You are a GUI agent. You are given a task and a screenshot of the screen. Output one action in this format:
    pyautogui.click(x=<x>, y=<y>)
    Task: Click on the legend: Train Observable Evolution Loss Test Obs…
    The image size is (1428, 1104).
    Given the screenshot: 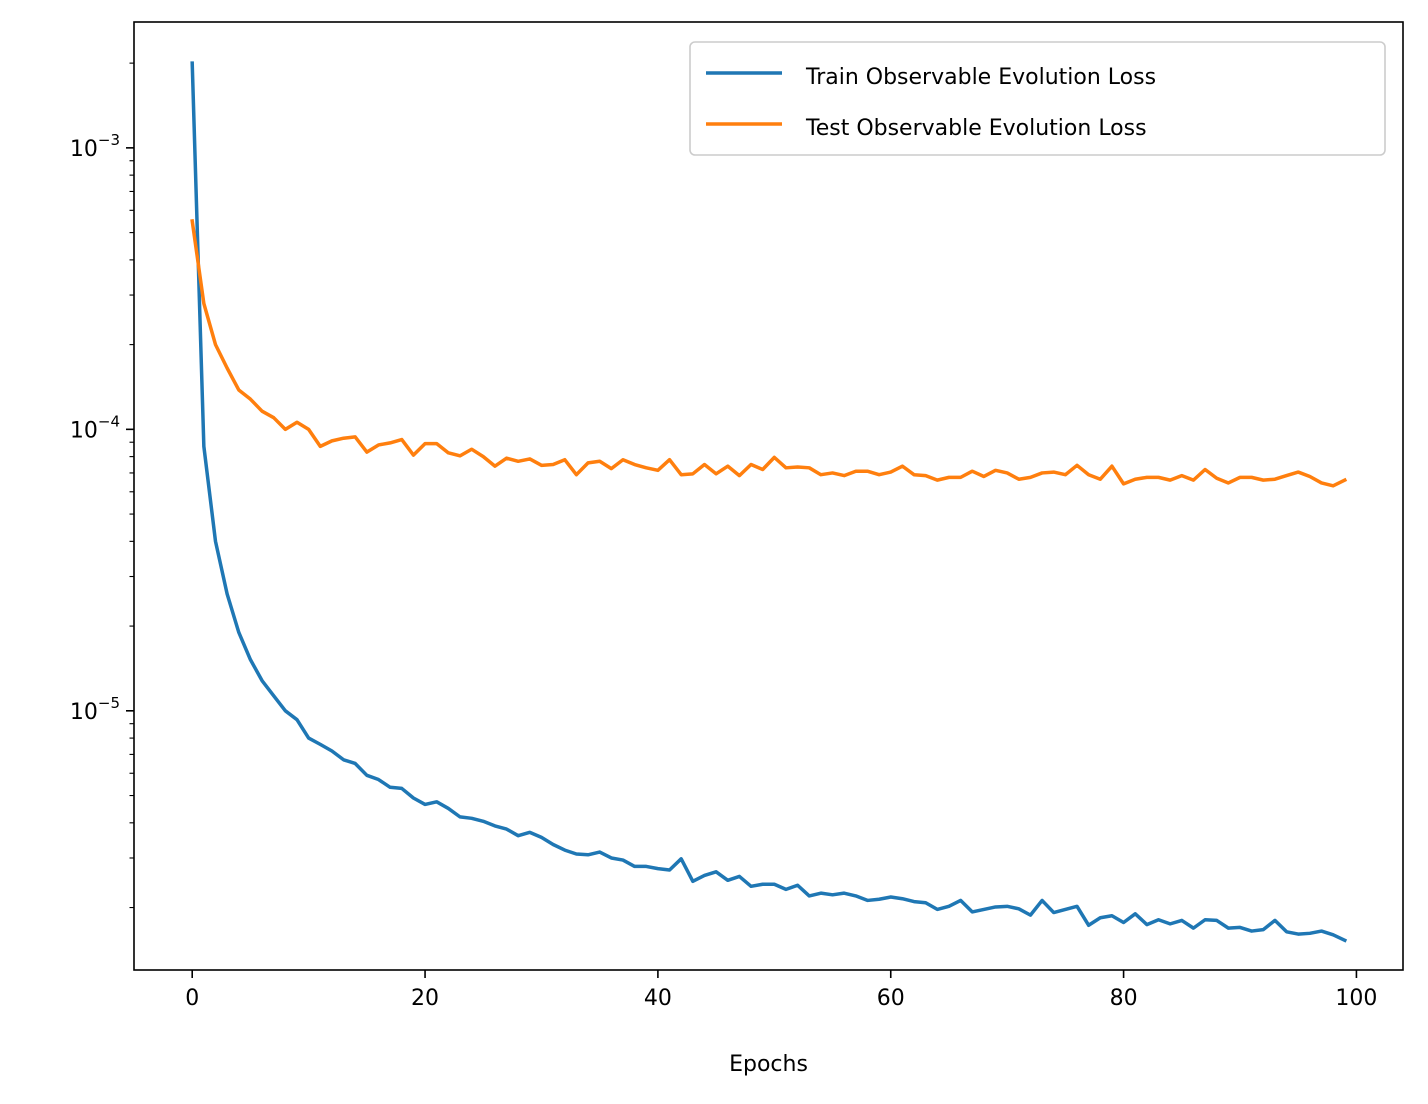 What is the action you would take?
    pyautogui.click(x=1037, y=98)
    